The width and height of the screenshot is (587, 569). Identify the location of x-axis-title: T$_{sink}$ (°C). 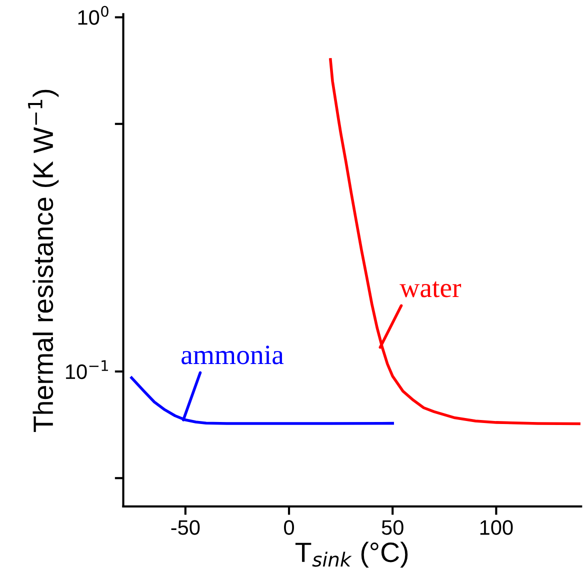
(351, 555).